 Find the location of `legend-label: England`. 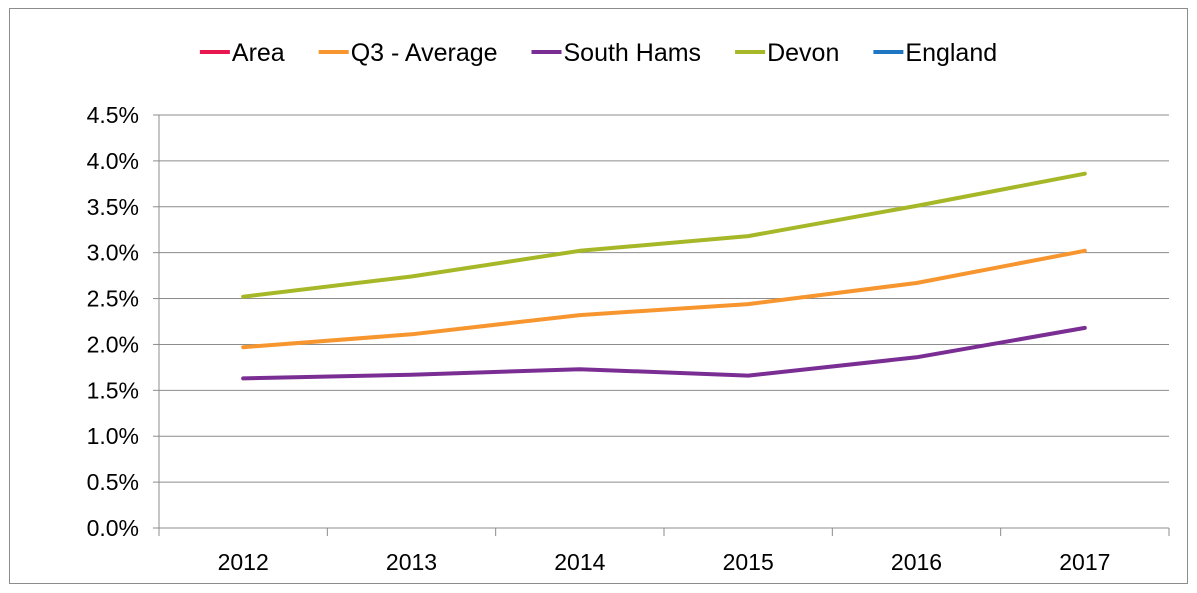

legend-label: England is located at coordinates (951, 53).